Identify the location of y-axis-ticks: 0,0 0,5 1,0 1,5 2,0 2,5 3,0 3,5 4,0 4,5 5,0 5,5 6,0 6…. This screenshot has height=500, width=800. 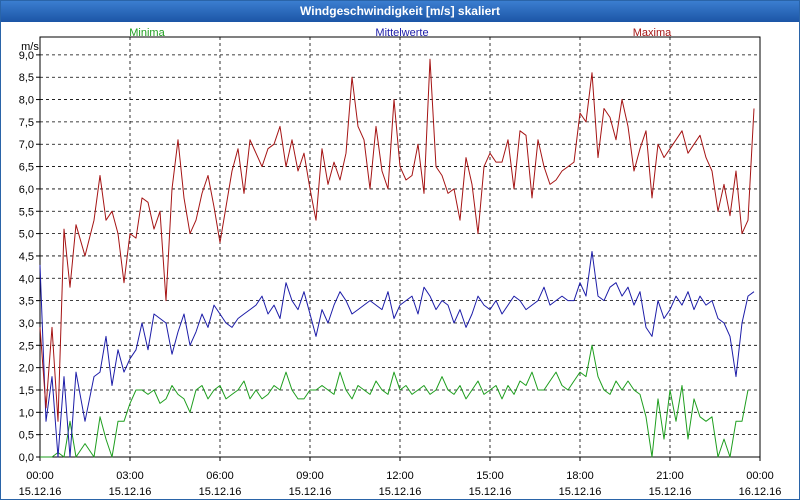
(29, 257).